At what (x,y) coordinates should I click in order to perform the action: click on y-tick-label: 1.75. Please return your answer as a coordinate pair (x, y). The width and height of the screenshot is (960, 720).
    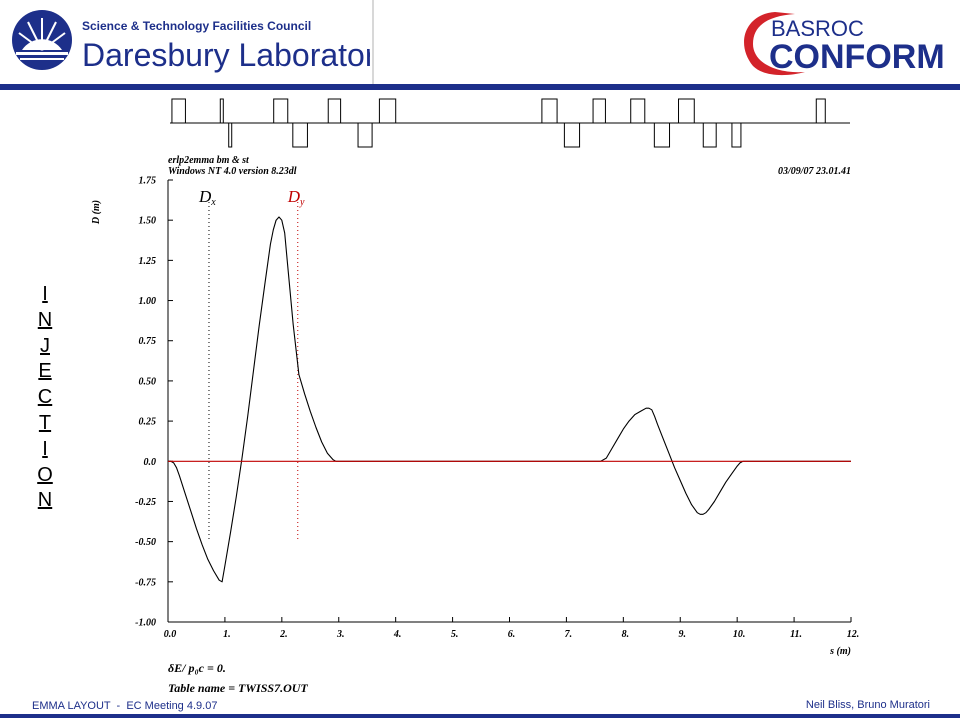
    Looking at the image, I should click on (148, 181).